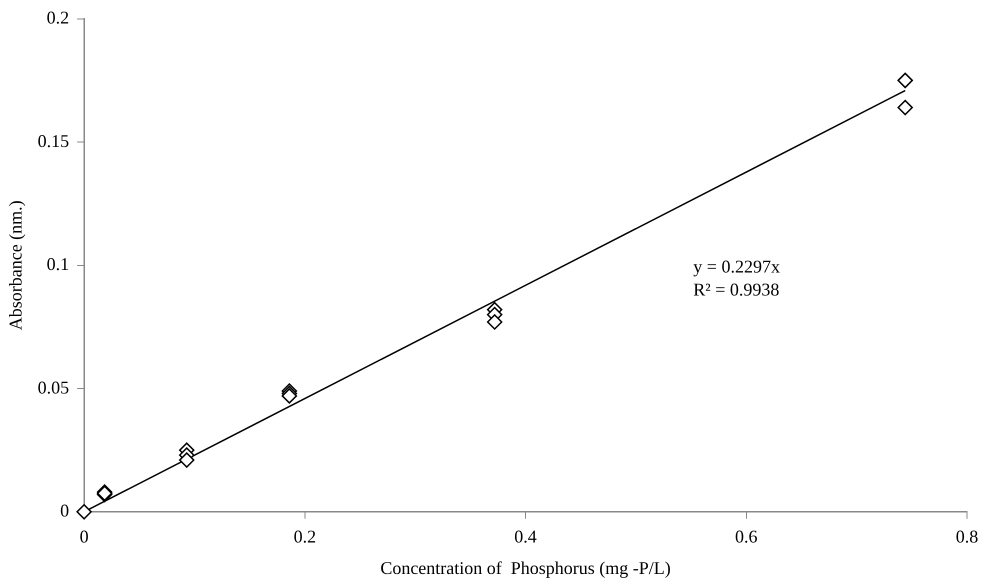  I want to click on y-tick-label: 0.05, so click(54, 387).